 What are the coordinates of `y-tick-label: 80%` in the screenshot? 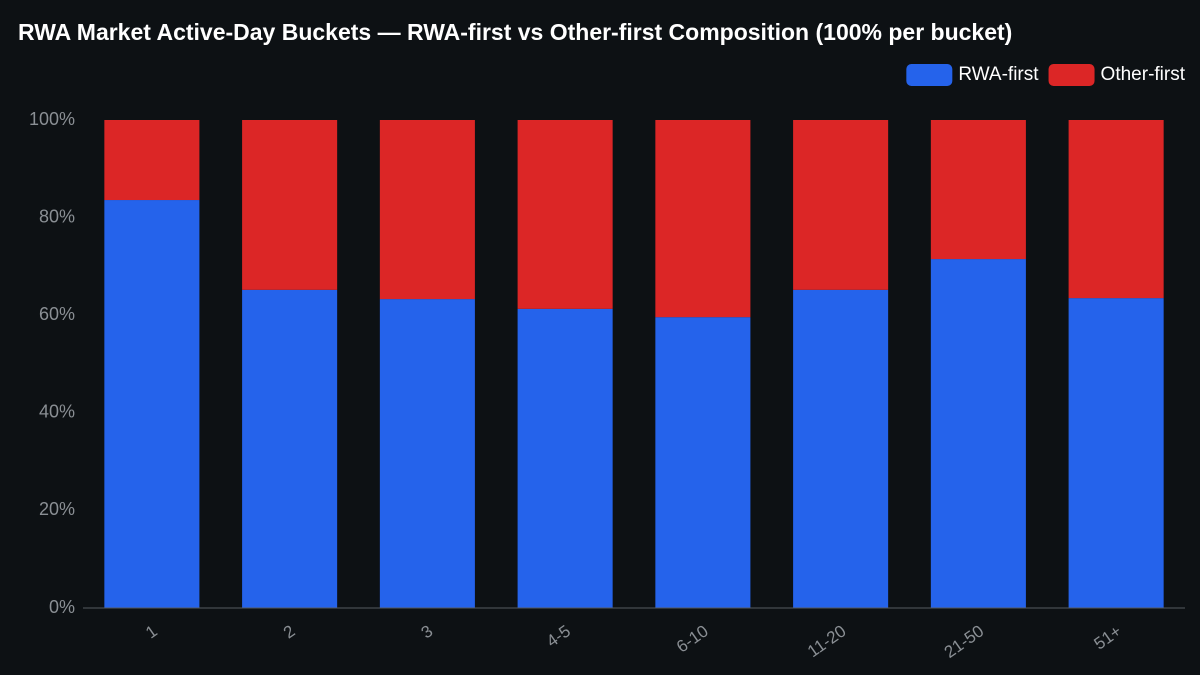 It's located at (57, 216).